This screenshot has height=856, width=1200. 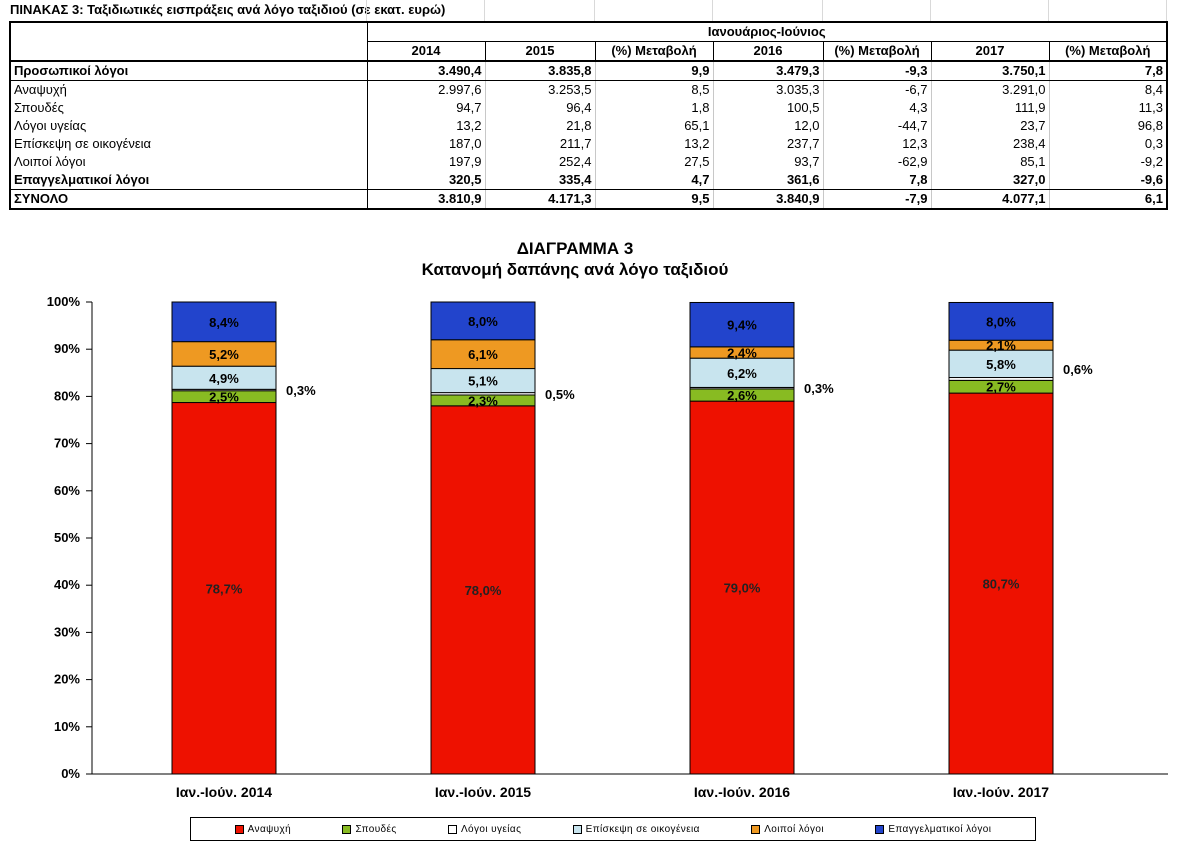 I want to click on table-cell: 100,5, so click(x=767, y=108).